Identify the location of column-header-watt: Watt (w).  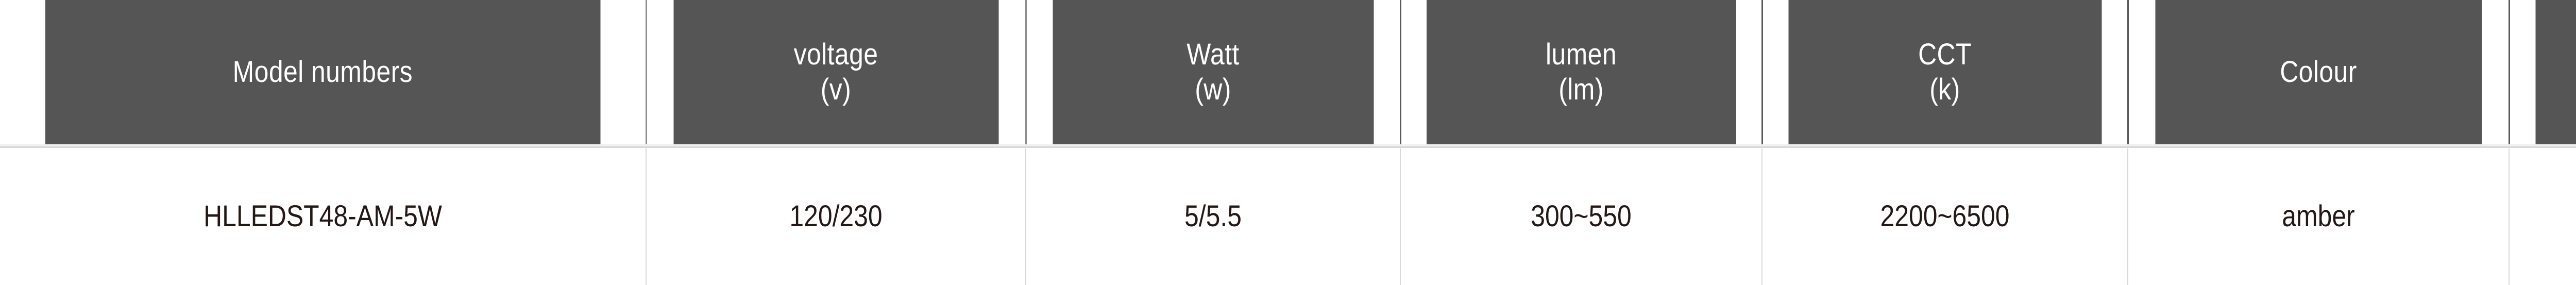
(1214, 72).